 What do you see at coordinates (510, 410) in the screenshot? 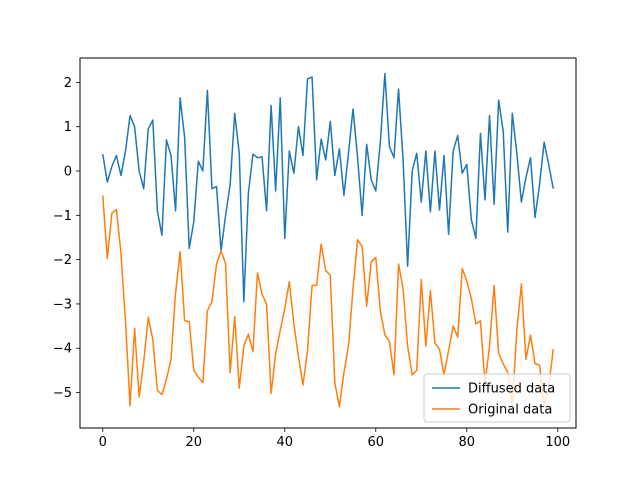
I see `legend-label-1: Original data` at bounding box center [510, 410].